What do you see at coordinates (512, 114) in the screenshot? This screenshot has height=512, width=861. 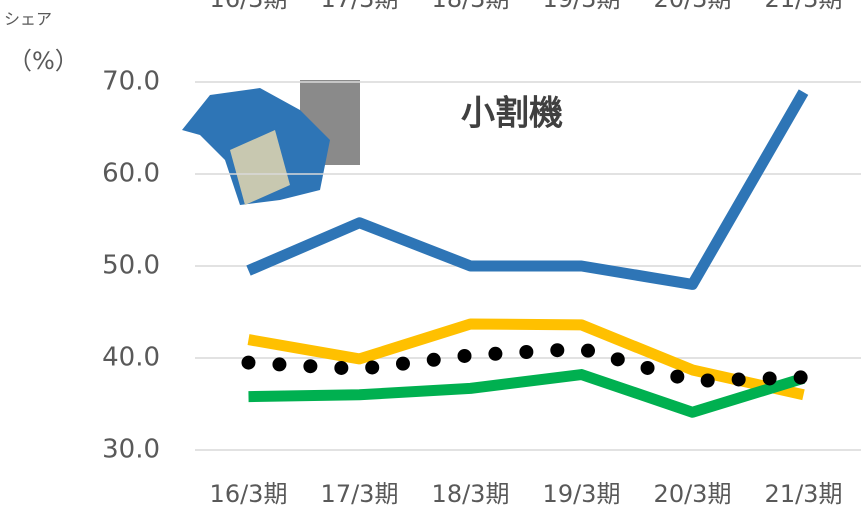 I see `annotation: 小割機` at bounding box center [512, 114].